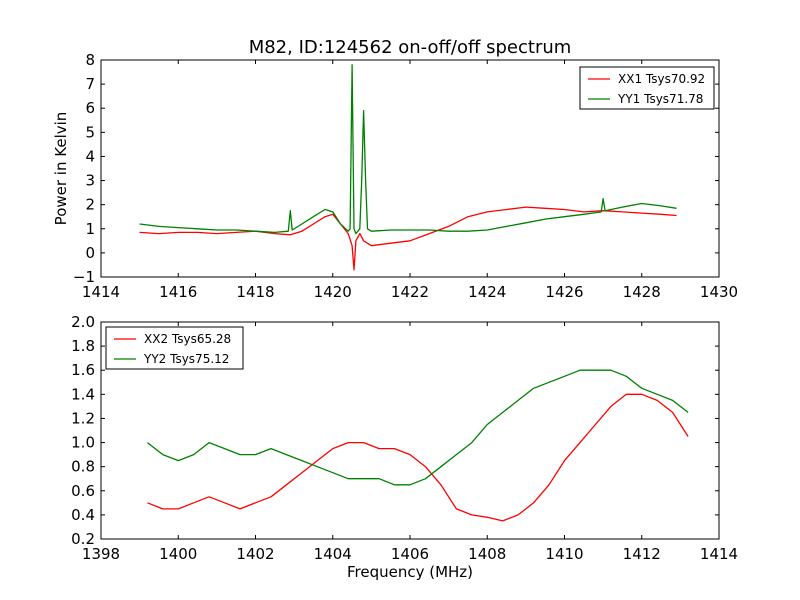  I want to click on x-tick-label: 1426, so click(564, 292).